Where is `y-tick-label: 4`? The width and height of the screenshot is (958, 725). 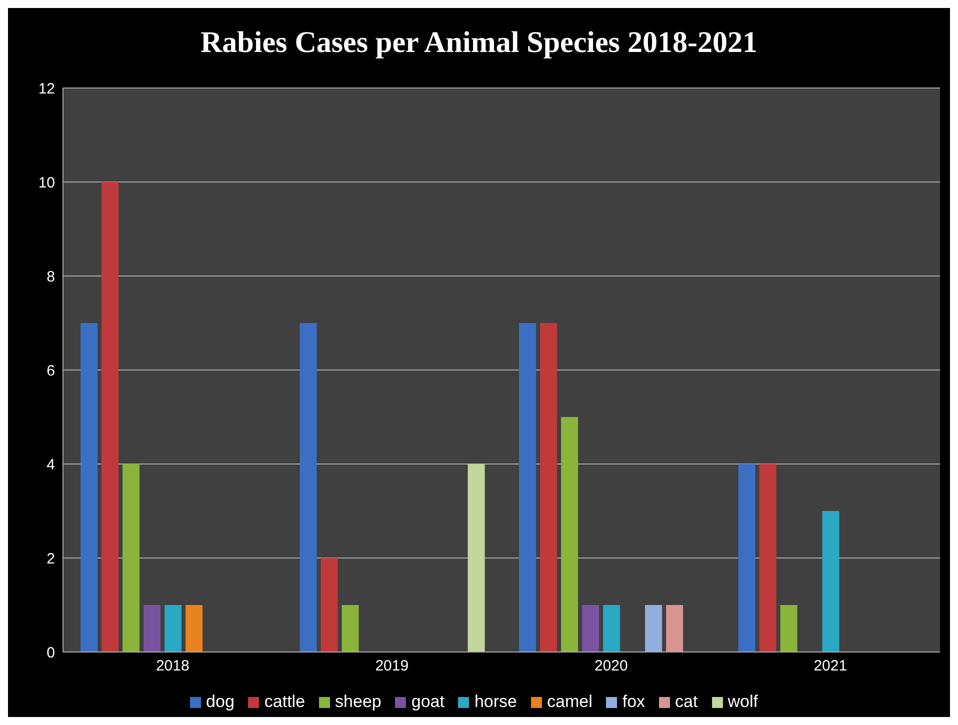
y-tick-label: 4 is located at coordinates (50, 465).